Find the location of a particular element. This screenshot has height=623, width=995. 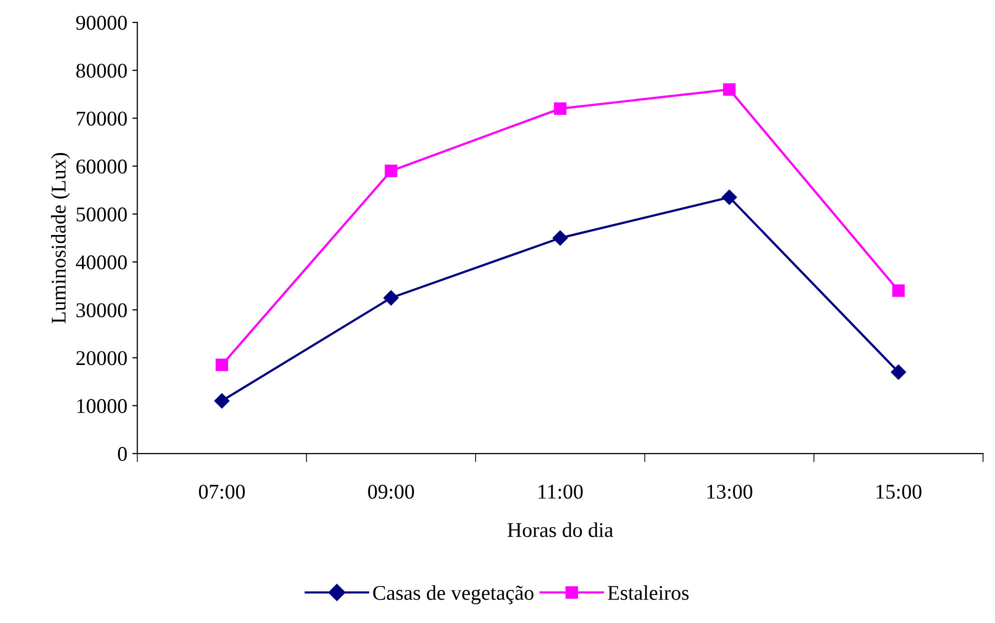

x-tick-label: 11:00 is located at coordinates (560, 491).